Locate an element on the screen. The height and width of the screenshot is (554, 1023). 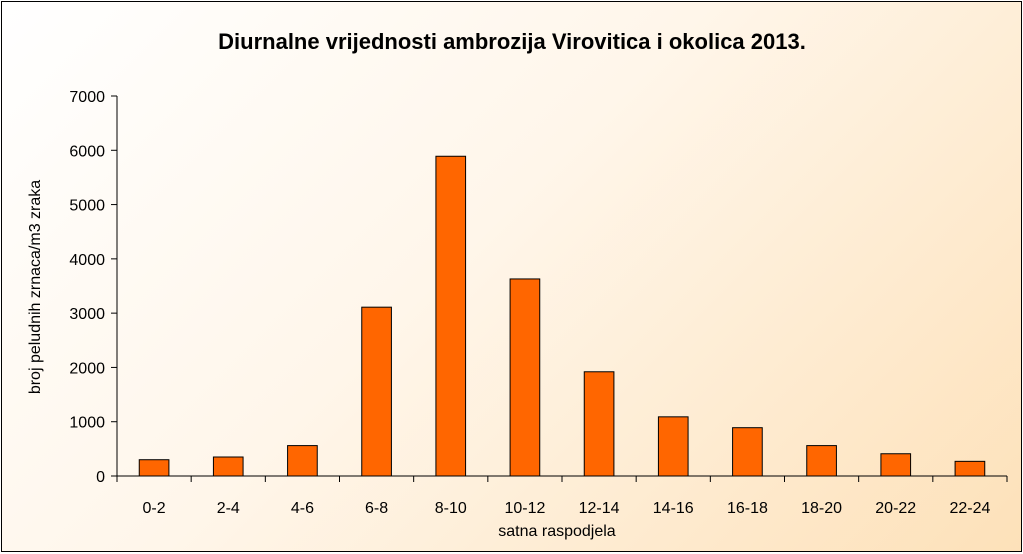
y-tick-label: 0 is located at coordinates (100, 477).